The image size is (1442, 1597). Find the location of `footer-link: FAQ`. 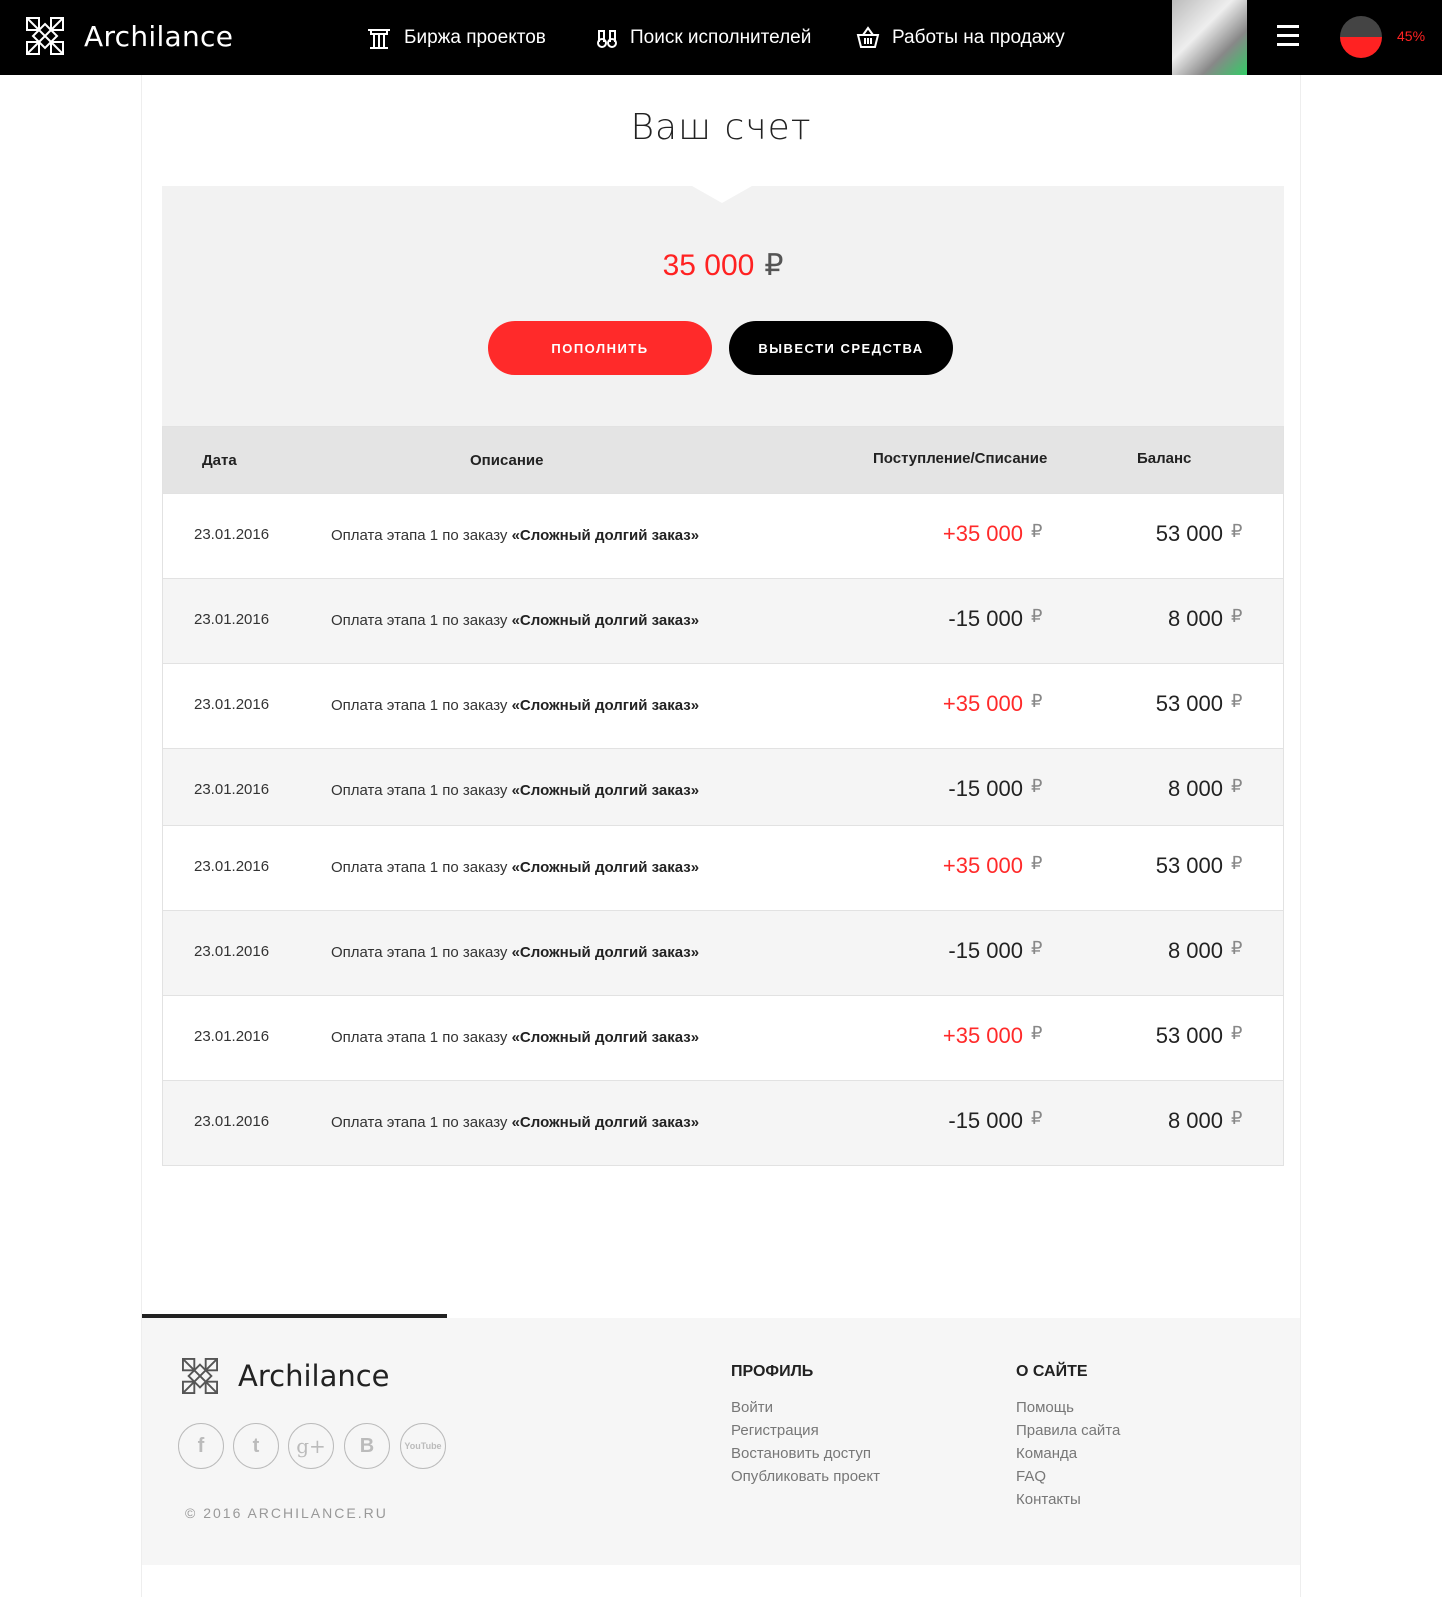

footer-link: FAQ is located at coordinates (1031, 1476).